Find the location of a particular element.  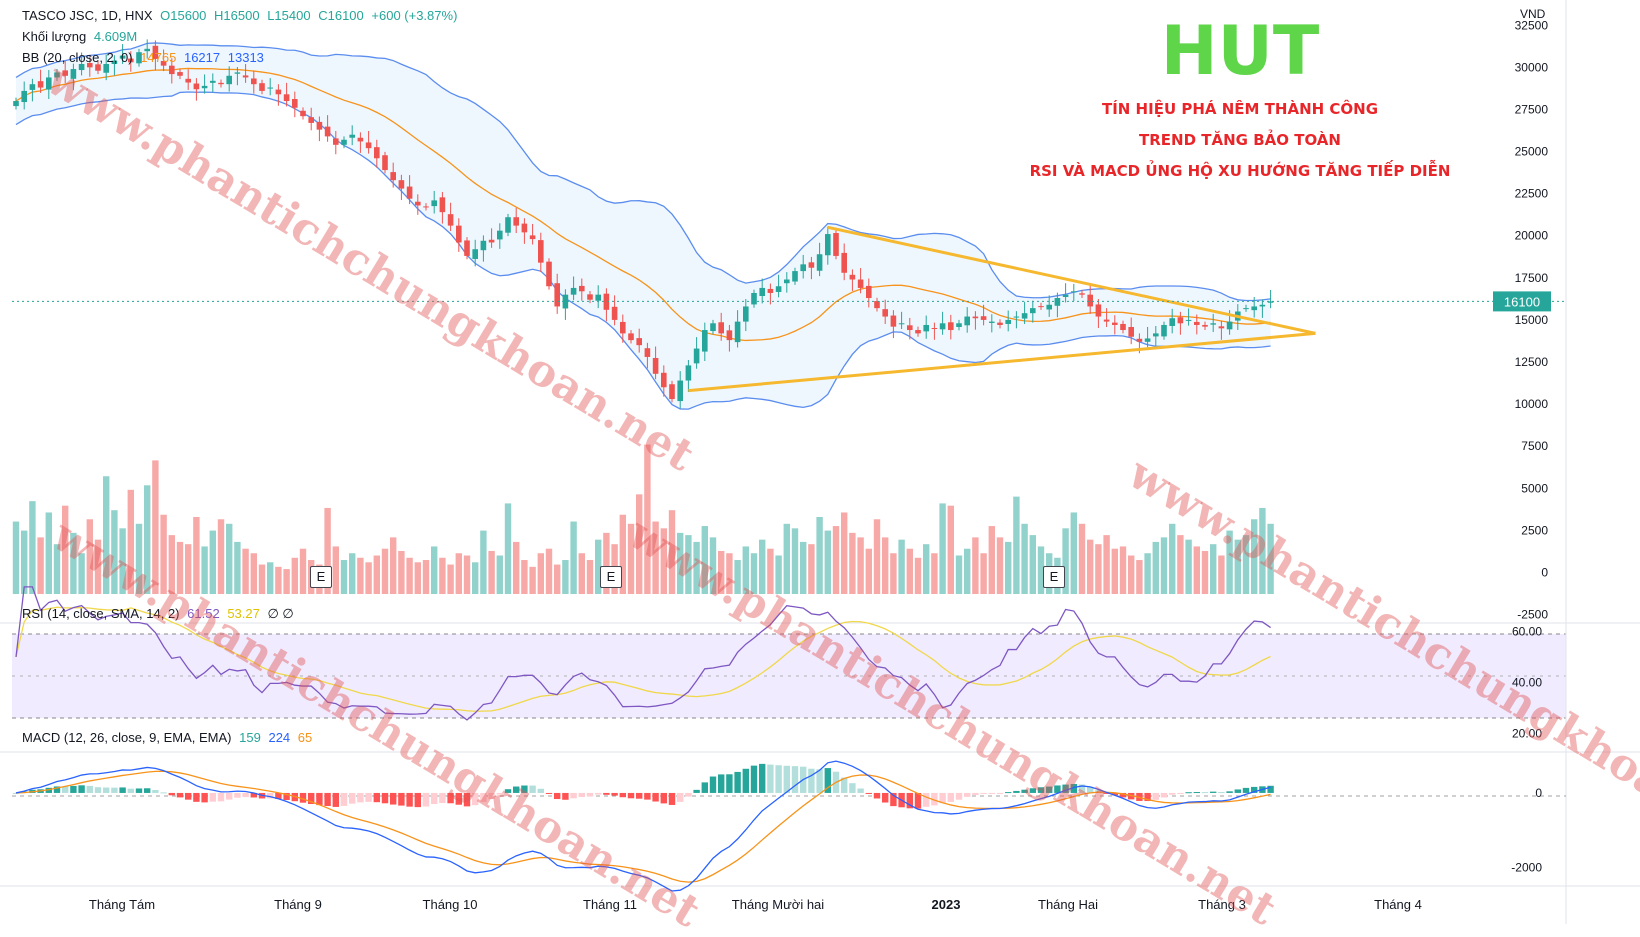

volume-legend: Khối lượng 4.609M is located at coordinates (81, 36).